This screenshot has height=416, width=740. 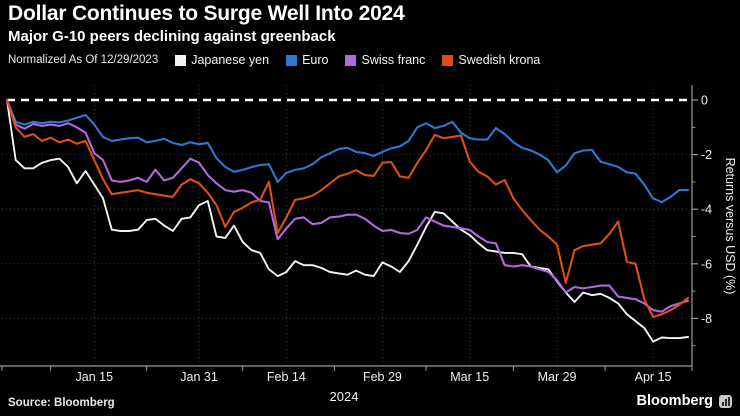 What do you see at coordinates (83, 60) in the screenshot?
I see `legend-note: Normalized As Of 12/29/2023` at bounding box center [83, 60].